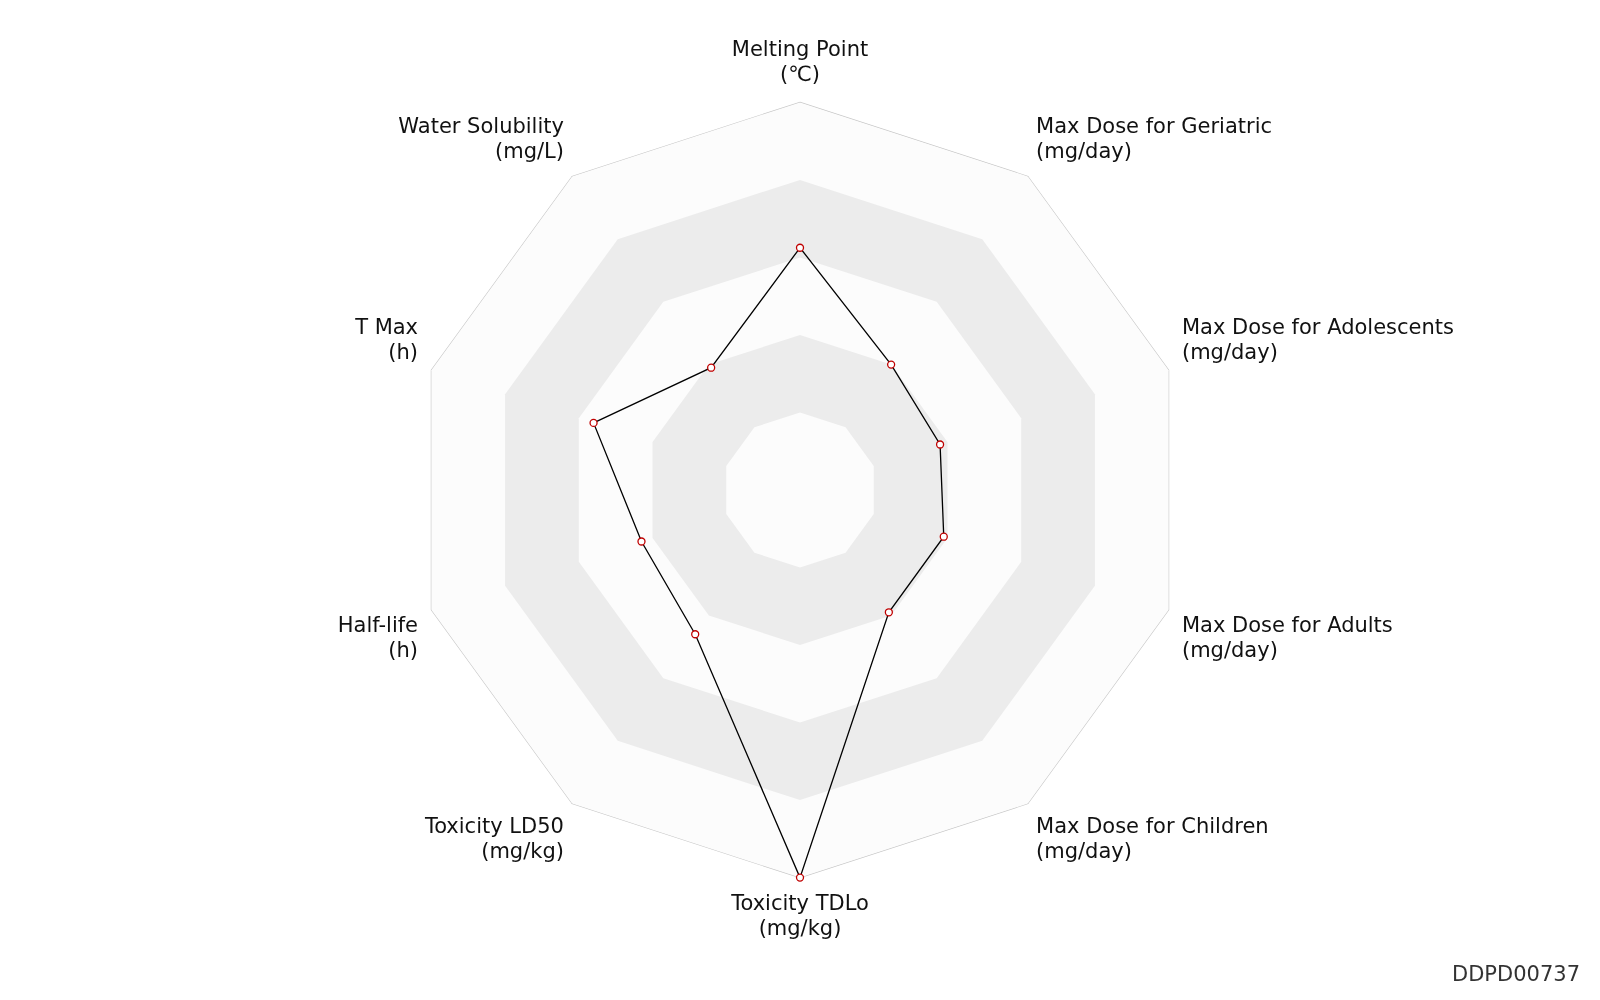  Describe the element at coordinates (800, 62) in the screenshot. I see `spoke-label: Melting Point (℃)` at that location.